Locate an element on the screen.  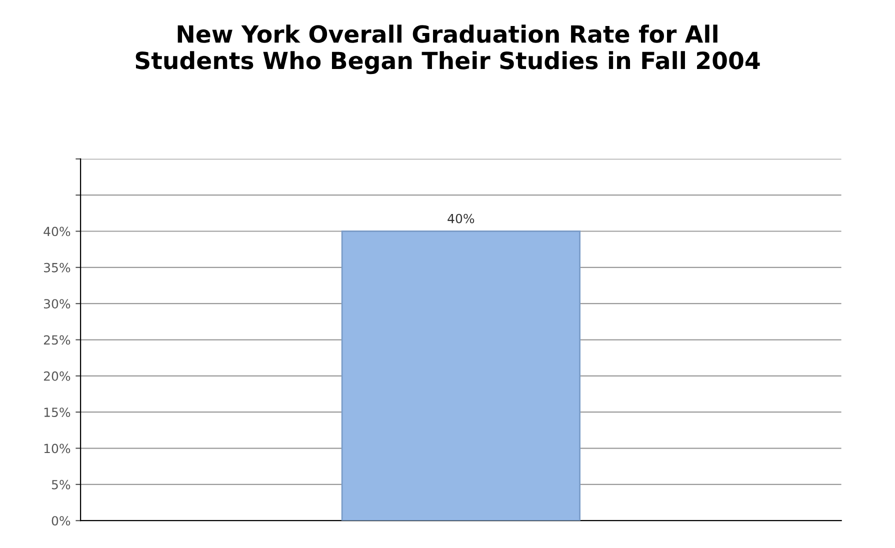
y-tick-label: 40% is located at coordinates (57, 231).